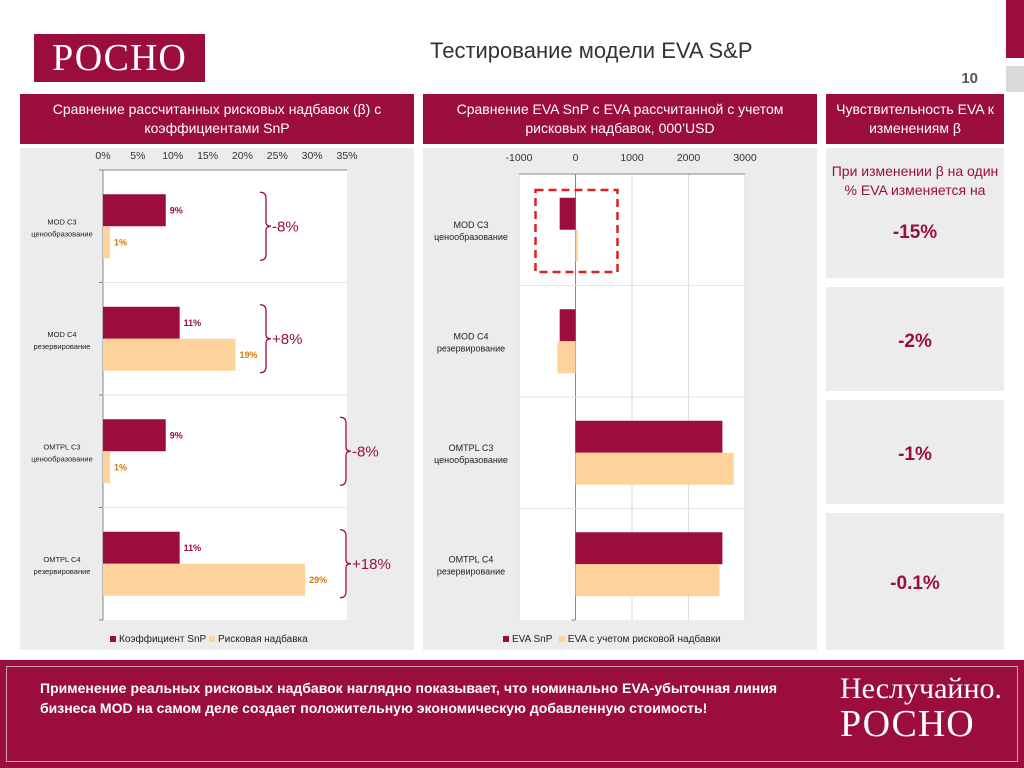  What do you see at coordinates (632, 158) in the screenshot?
I see `x-tick-label: 1000` at bounding box center [632, 158].